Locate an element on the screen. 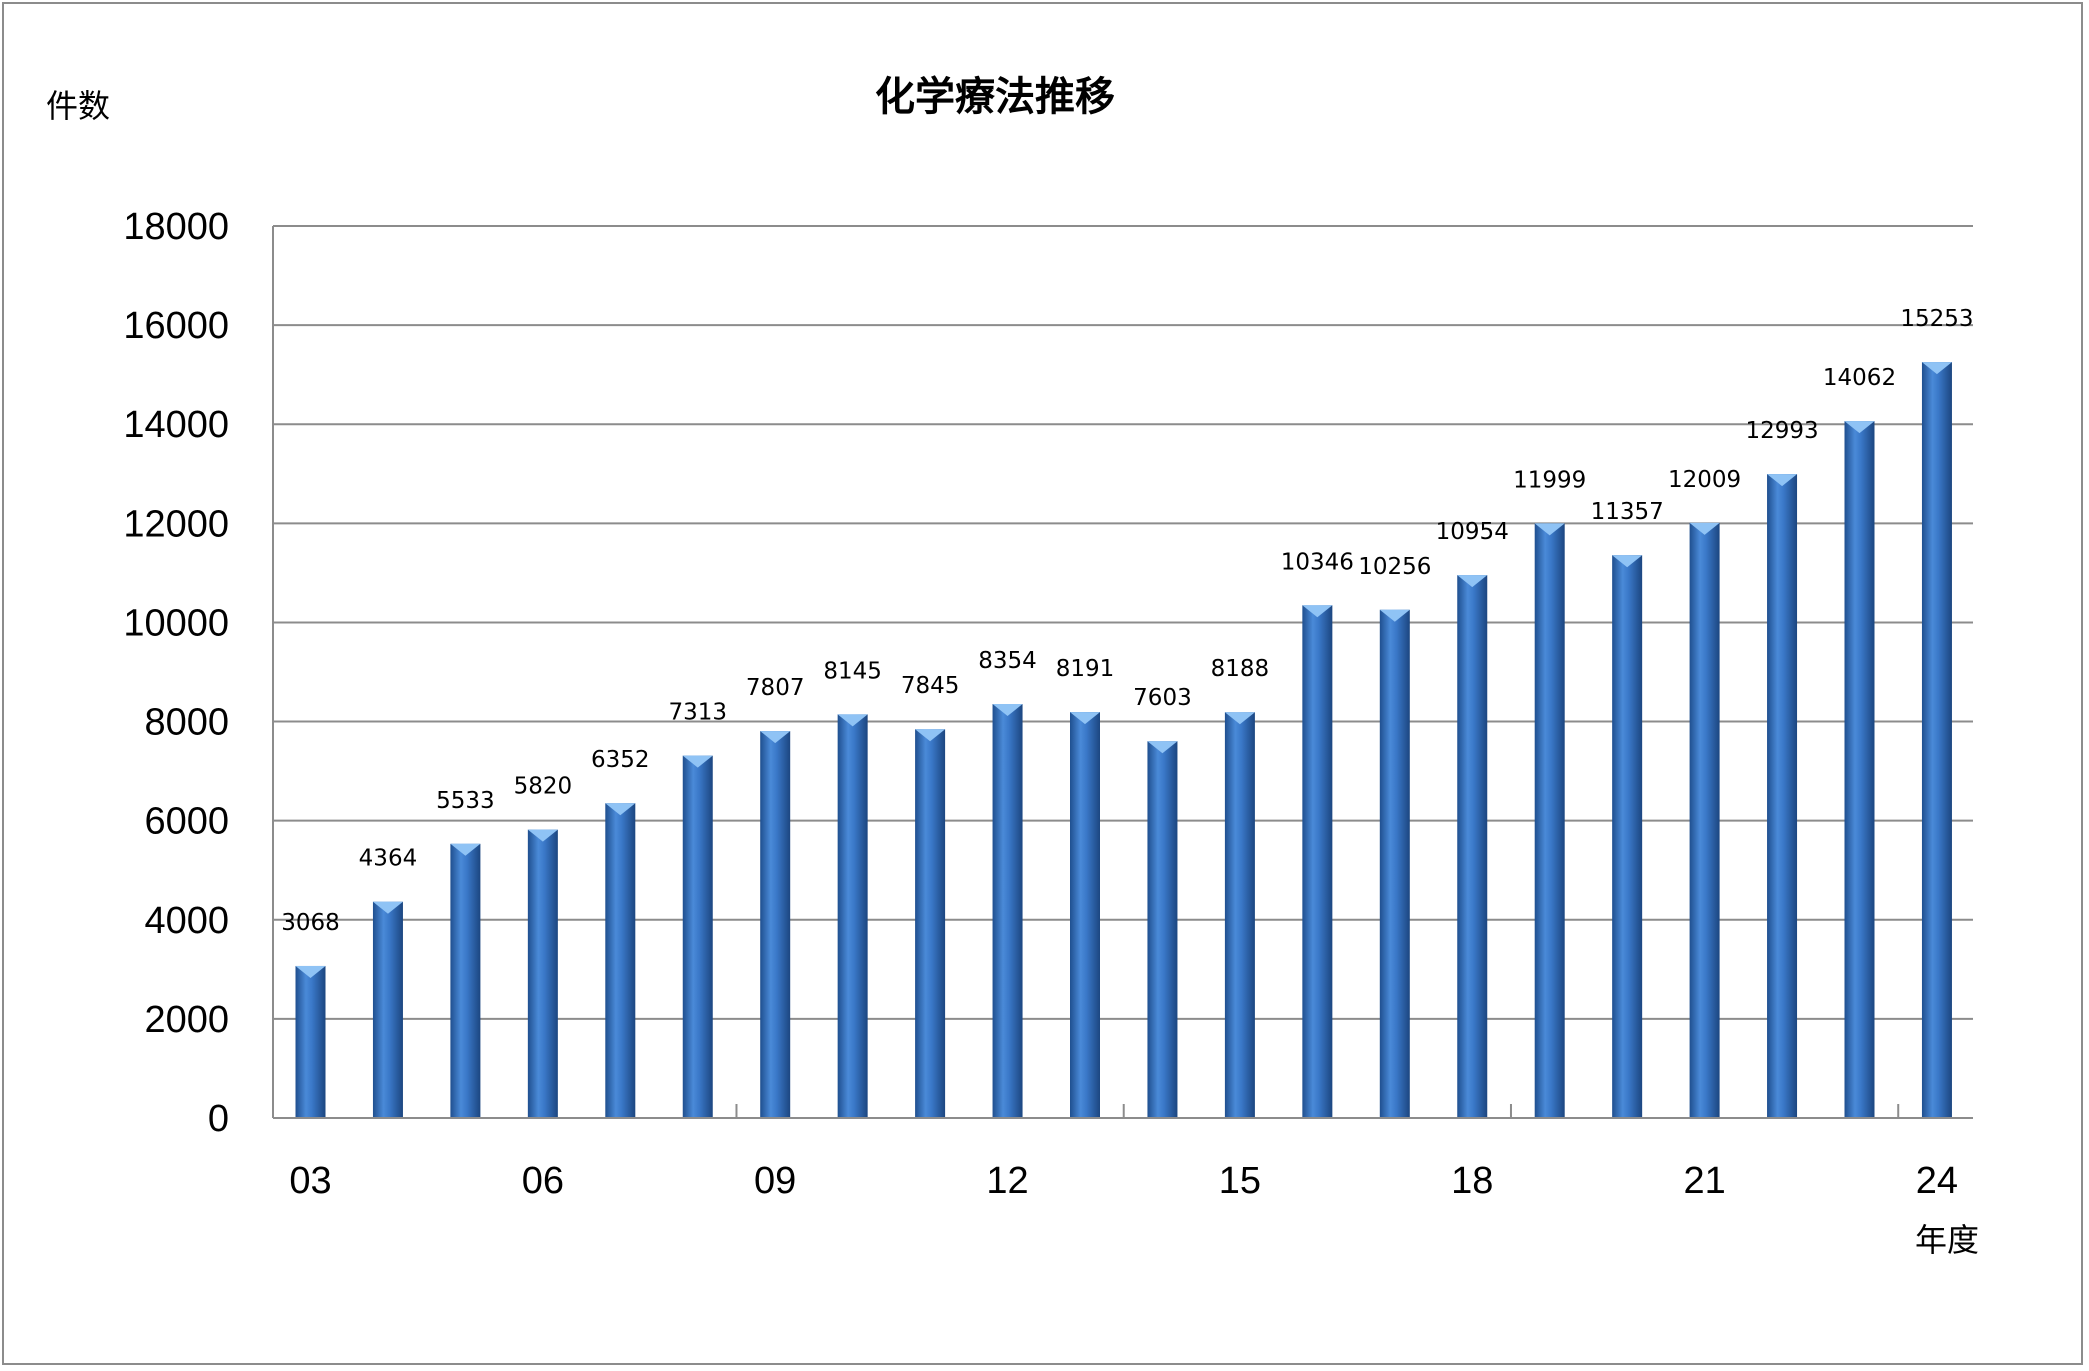 The height and width of the screenshot is (1371, 2089). x-tick-label: 03 is located at coordinates (310, 1181).